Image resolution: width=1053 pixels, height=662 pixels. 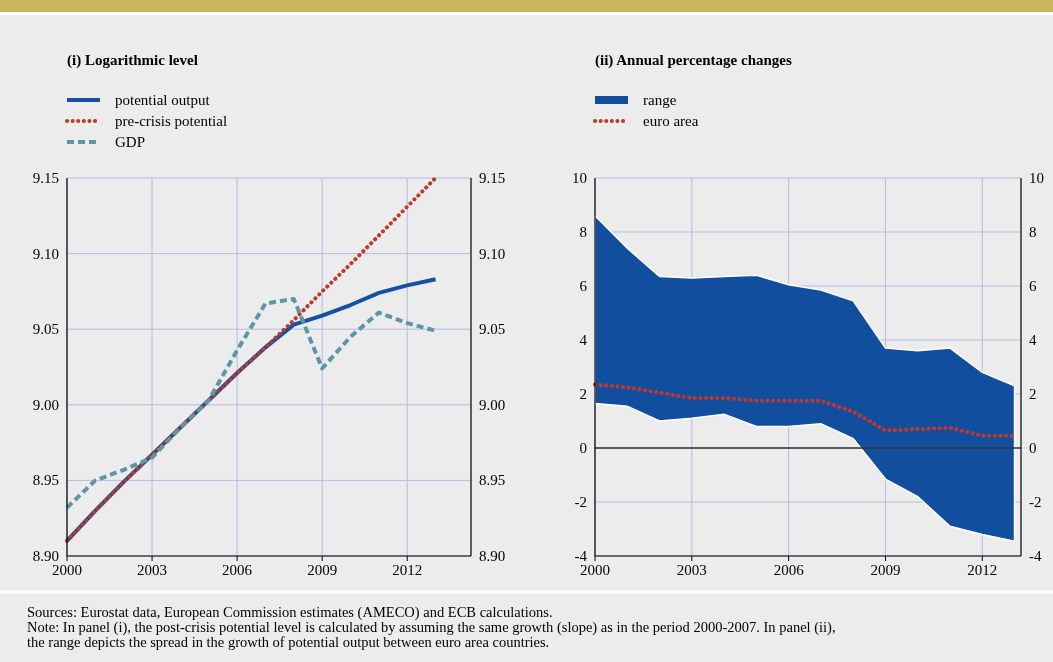 What do you see at coordinates (583, 286) in the screenshot?
I see `y-tick-label: 6` at bounding box center [583, 286].